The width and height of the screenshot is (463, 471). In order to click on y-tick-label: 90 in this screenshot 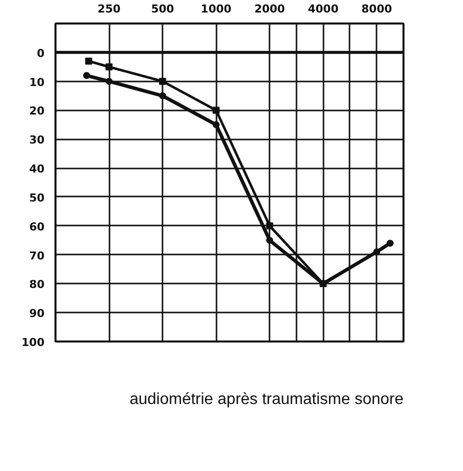, I will do `click(37, 313)`.